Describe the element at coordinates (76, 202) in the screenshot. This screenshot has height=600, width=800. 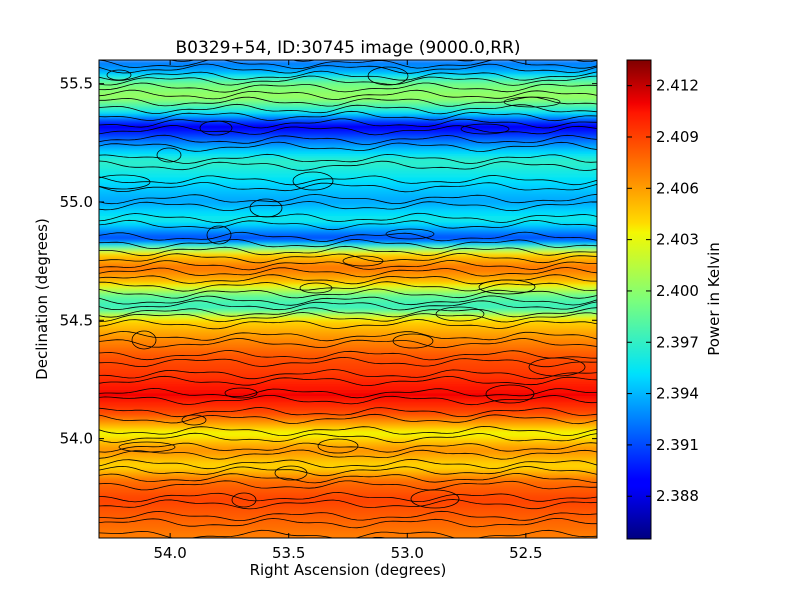
I see `y-tick-label: 55.0` at that location.